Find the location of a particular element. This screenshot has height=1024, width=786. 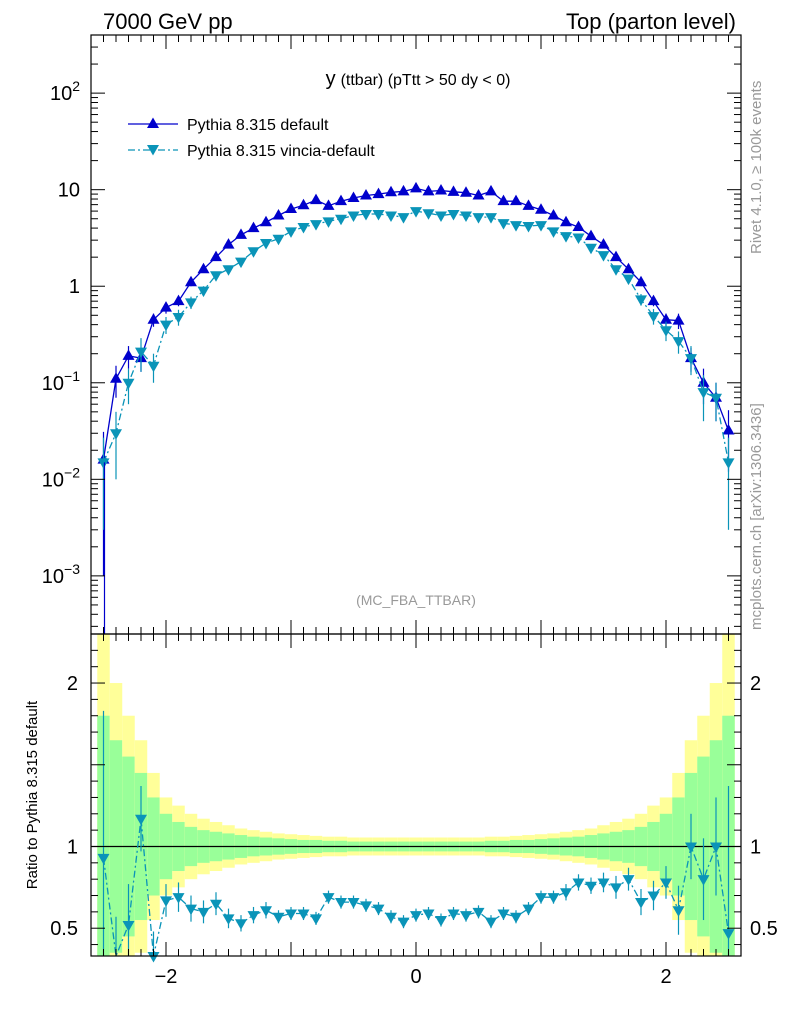

ratio-y-axis-label: Ratio to Pythia 8.315 default is located at coordinates (32, 794).